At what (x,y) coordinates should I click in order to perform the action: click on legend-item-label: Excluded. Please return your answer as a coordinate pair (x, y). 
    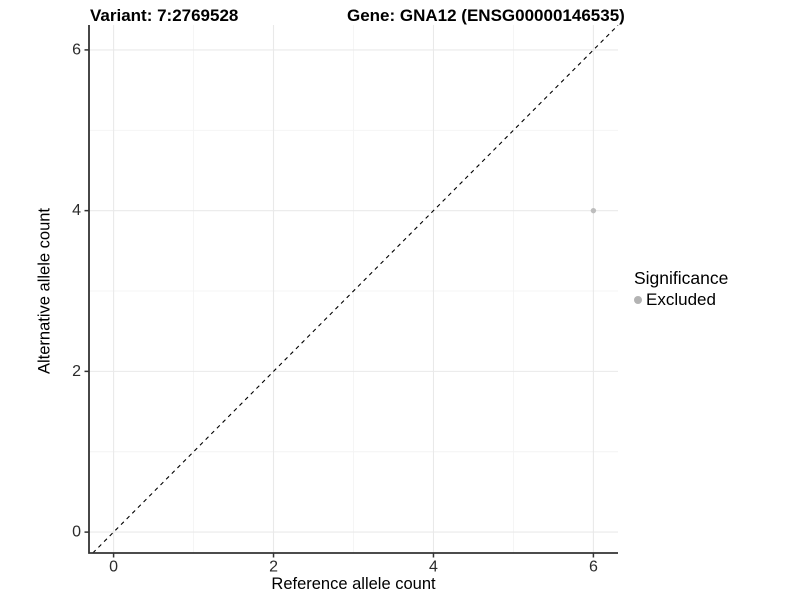
    Looking at the image, I should click on (681, 299).